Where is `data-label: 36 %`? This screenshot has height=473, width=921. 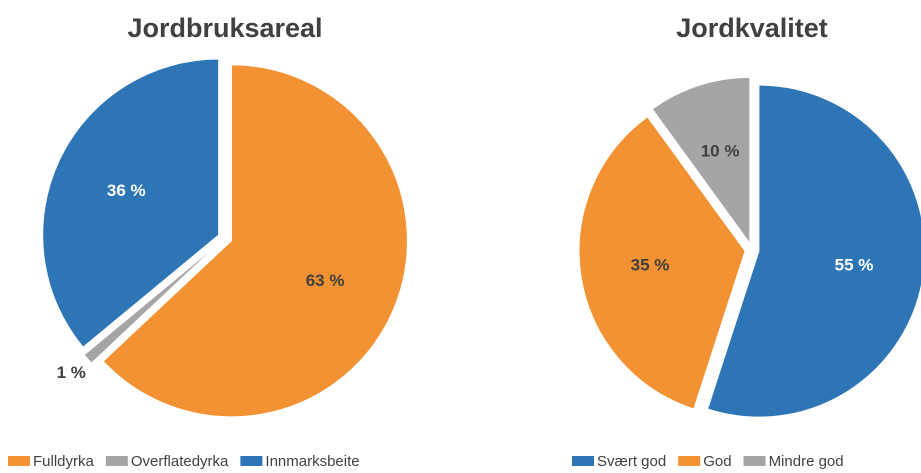
data-label: 36 % is located at coordinates (126, 190).